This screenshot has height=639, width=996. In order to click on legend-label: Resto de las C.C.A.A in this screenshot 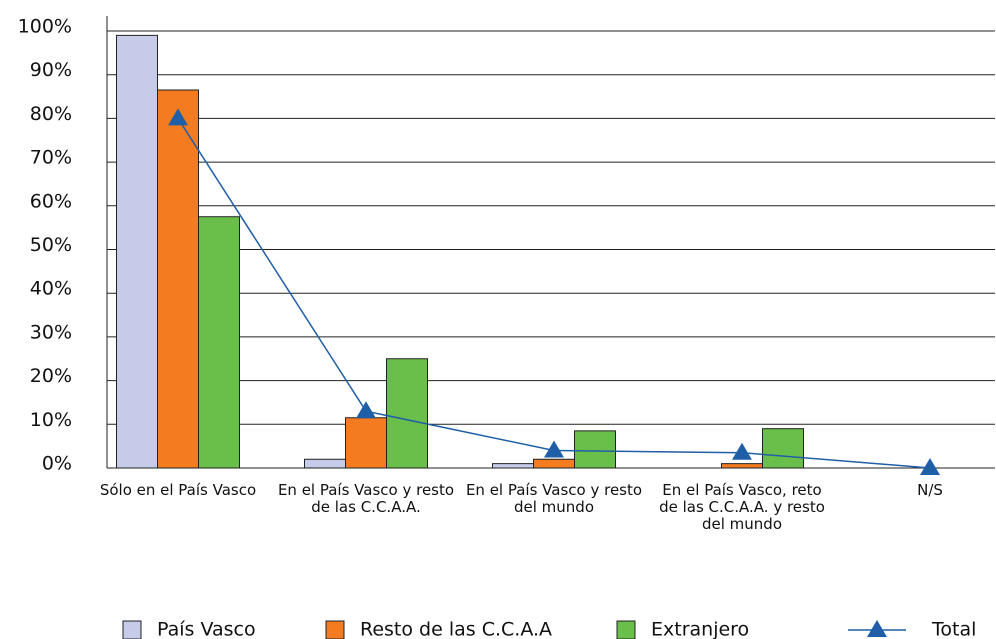, I will do `click(456, 629)`.